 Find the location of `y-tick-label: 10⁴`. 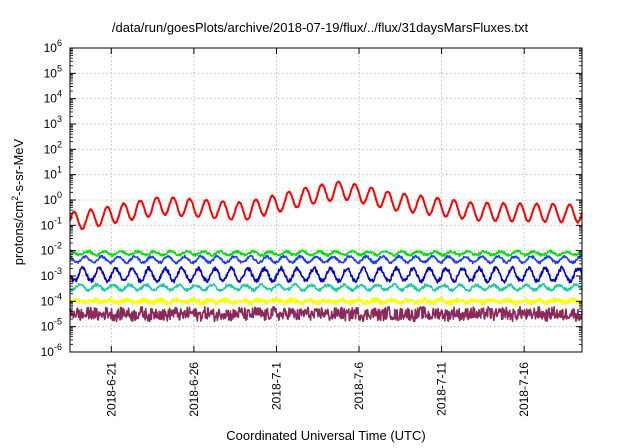

y-tick-label: 10⁴ is located at coordinates (53, 97).